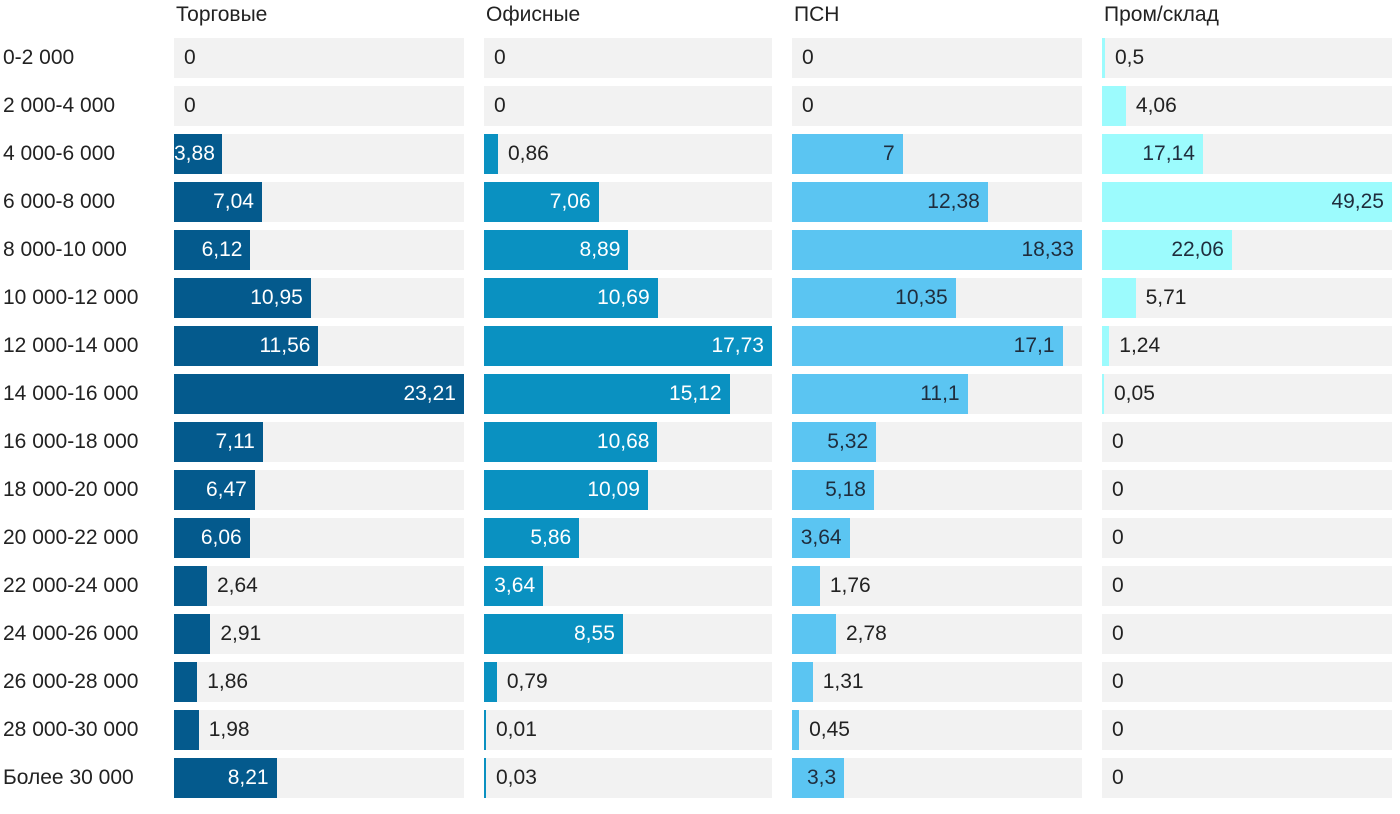 The width and height of the screenshot is (1400, 814). I want to click on data-label: 17,73, so click(737, 345).